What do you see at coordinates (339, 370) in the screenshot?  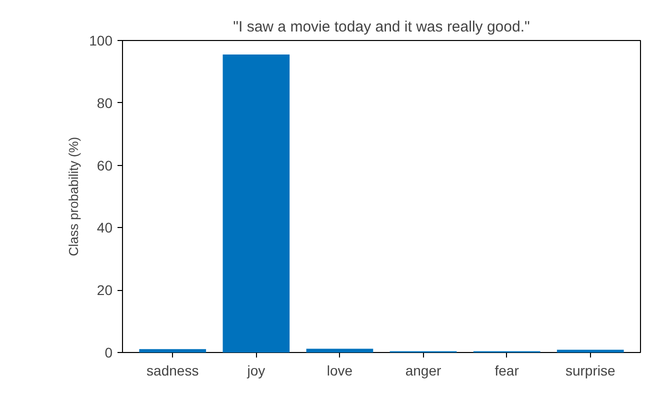 I see `x-tick-label: love` at bounding box center [339, 370].